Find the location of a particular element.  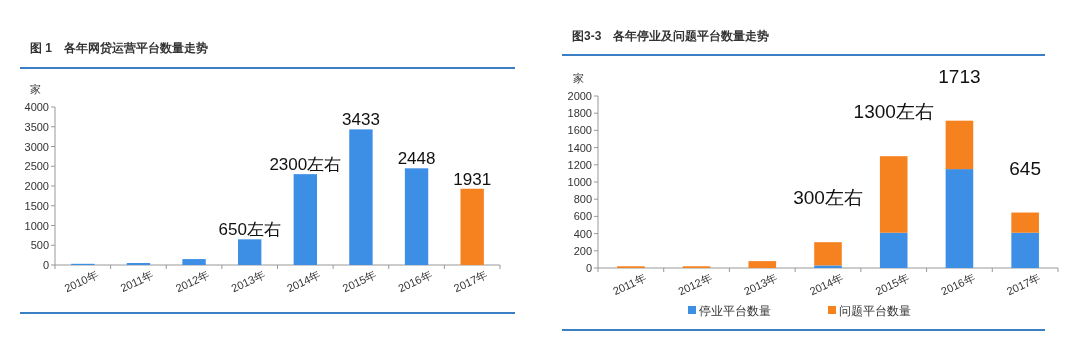

legend-label: 停业平台数量 is located at coordinates (735, 311).